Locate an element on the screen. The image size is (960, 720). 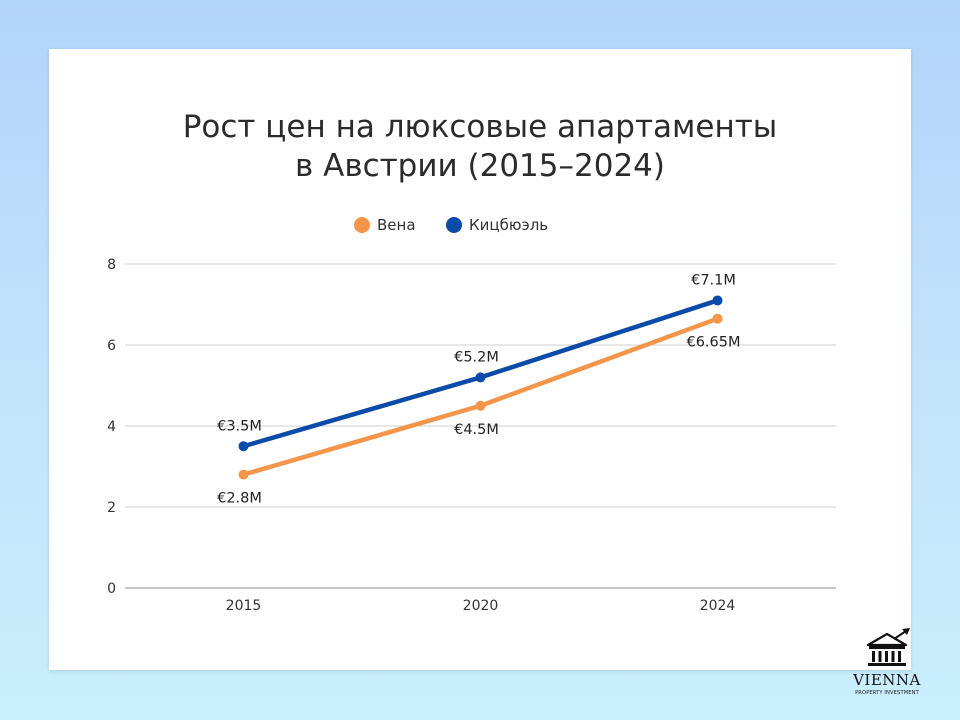
y-tick-label: 2 is located at coordinates (111, 508).